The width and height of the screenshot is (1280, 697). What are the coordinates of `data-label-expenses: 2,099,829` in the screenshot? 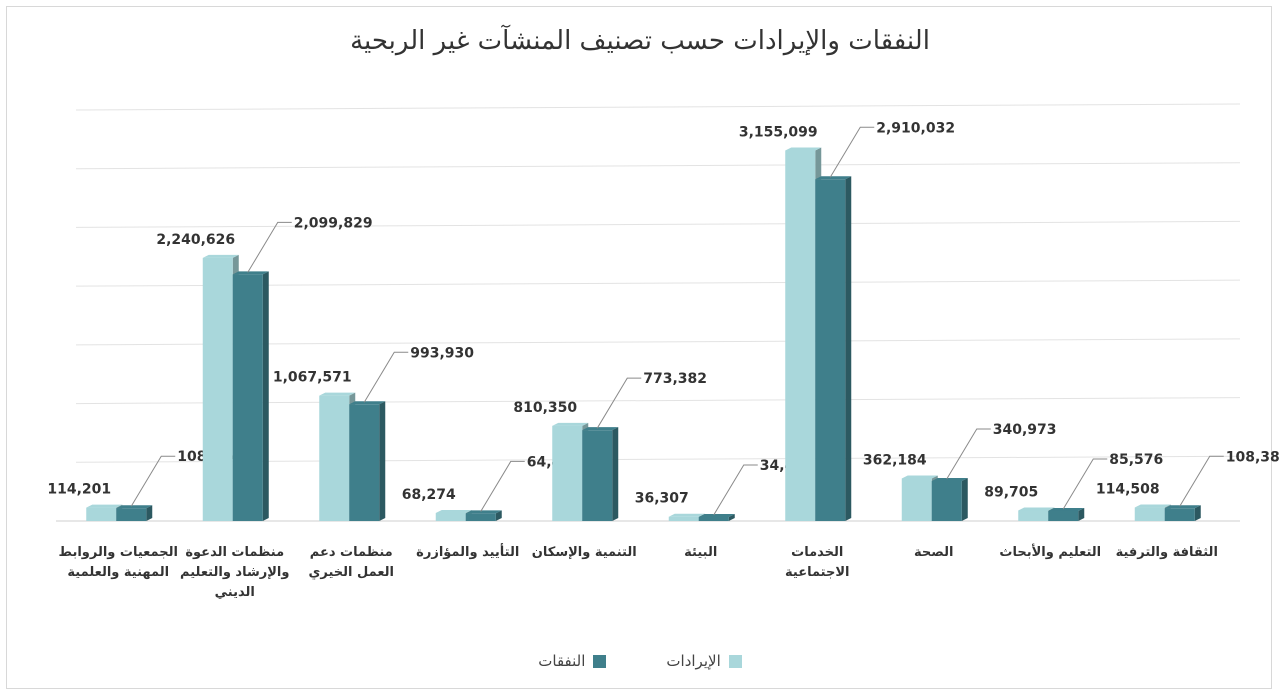 It's located at (333, 223).